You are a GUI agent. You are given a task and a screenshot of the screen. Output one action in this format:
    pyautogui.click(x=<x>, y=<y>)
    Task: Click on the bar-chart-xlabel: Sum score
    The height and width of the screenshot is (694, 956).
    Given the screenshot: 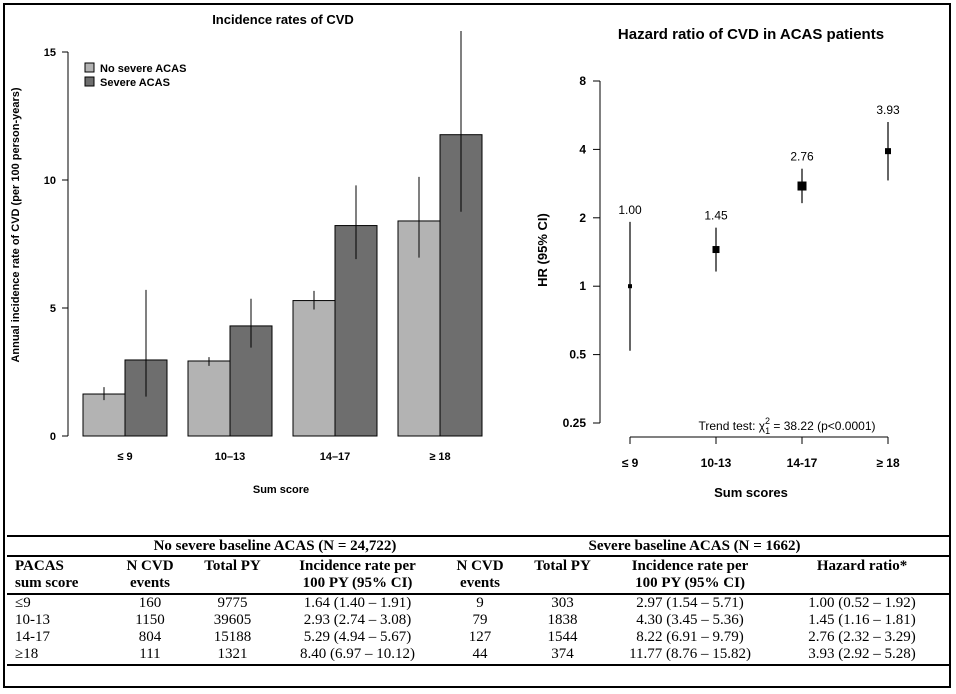 What is the action you would take?
    pyautogui.click(x=281, y=490)
    